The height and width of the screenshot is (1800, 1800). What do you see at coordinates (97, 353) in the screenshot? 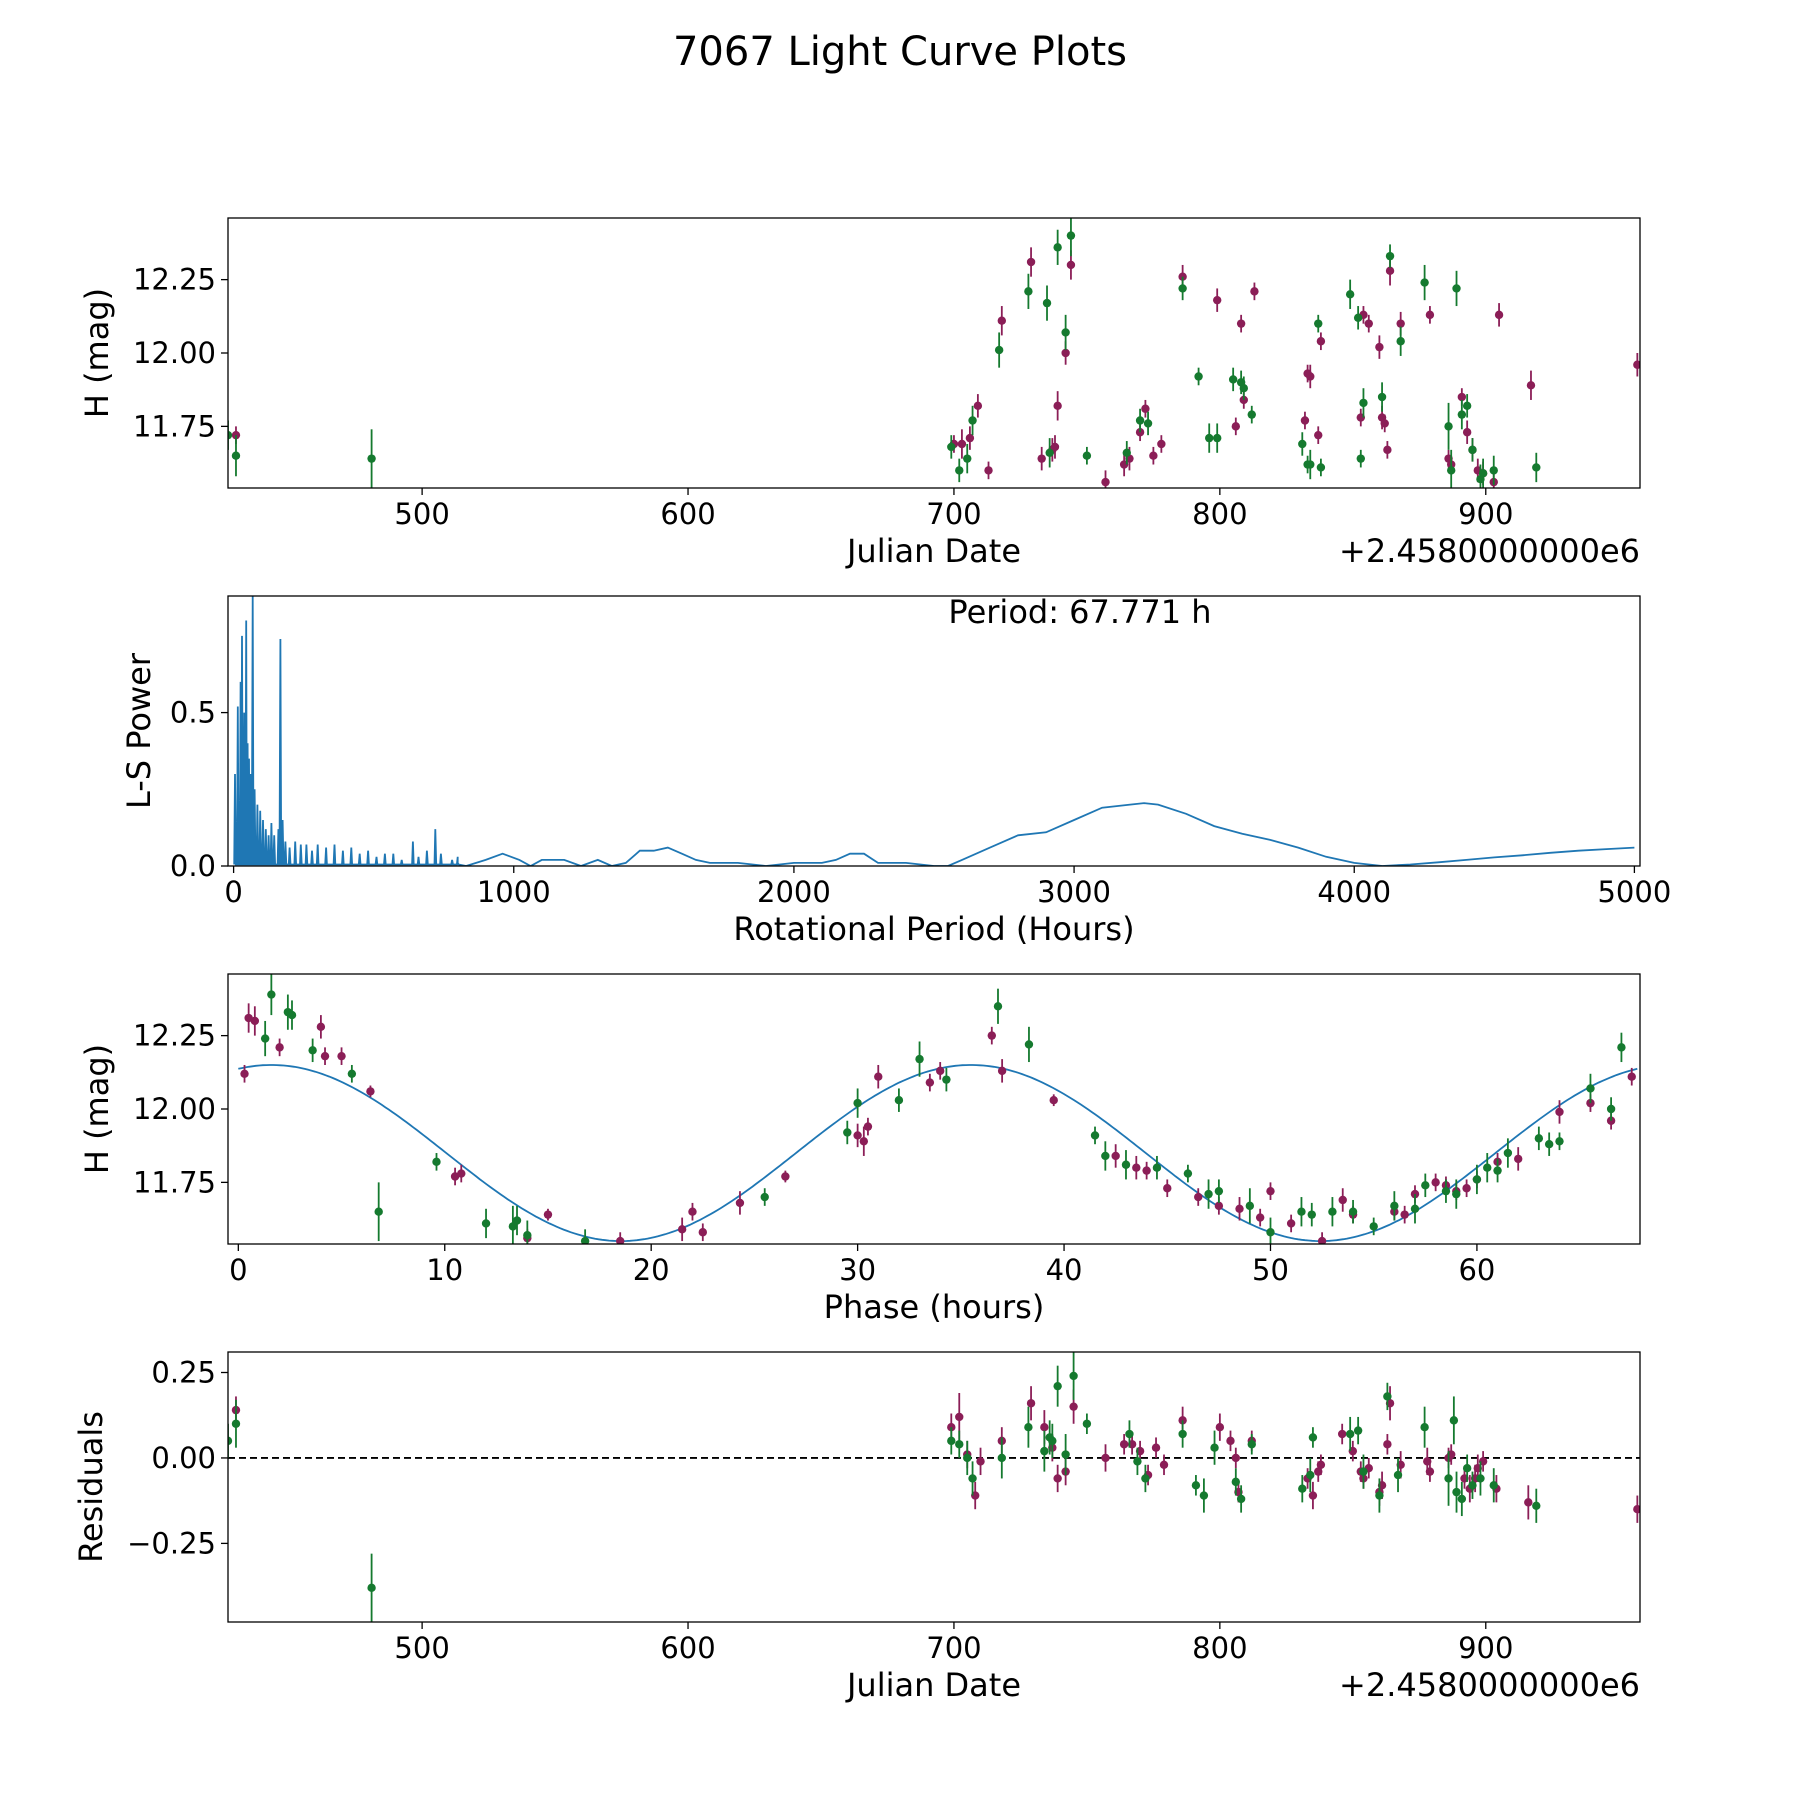
I see `lightcurve-ylabel: H (mag)` at bounding box center [97, 353].